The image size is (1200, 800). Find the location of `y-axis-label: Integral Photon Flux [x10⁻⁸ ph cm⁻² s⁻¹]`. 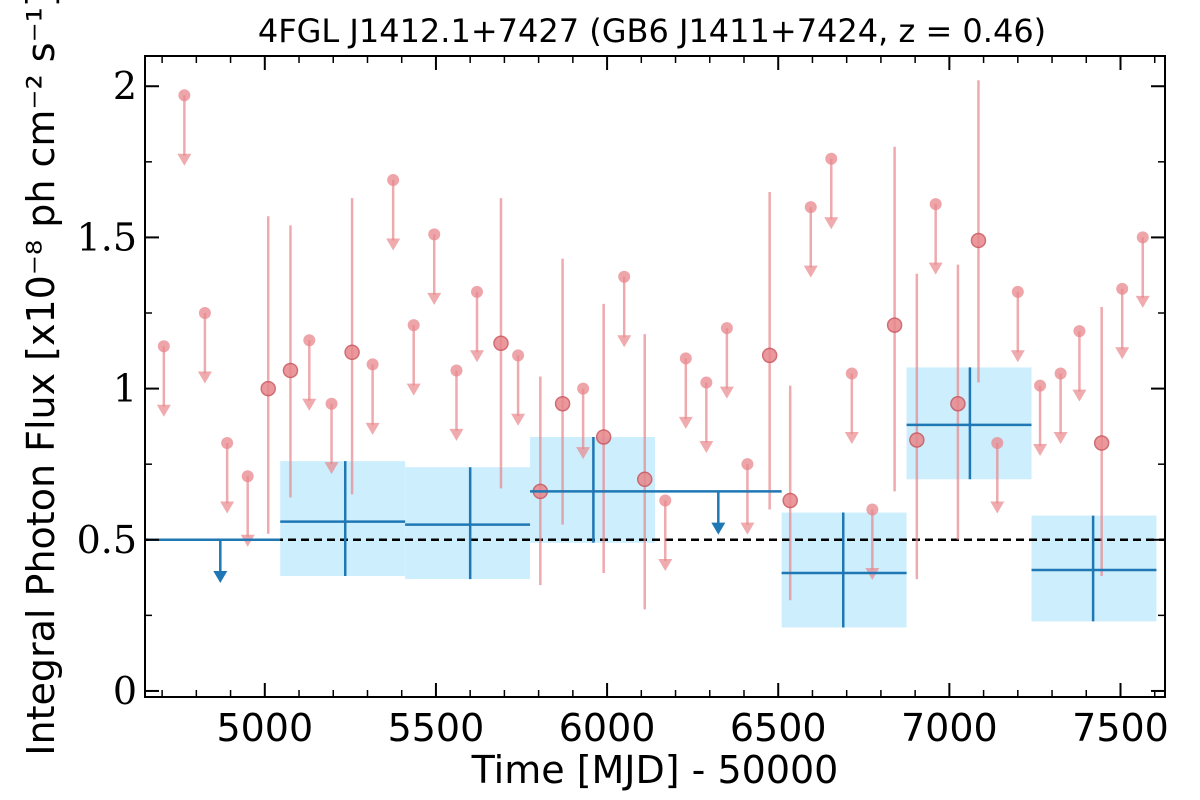

y-axis-label: Integral Photon Flux [x10⁻⁸ ph cm⁻² s⁻¹] is located at coordinates (41, 378).